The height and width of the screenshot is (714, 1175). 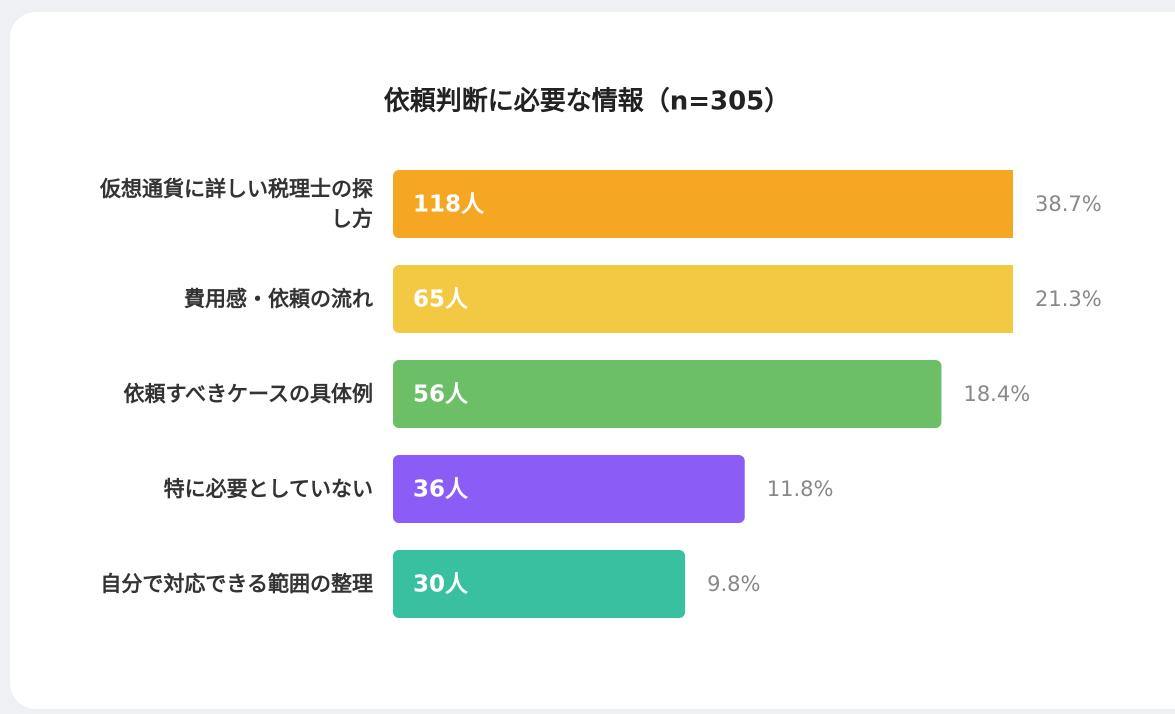 I want to click on category-label: 自分で対応できる範囲の整理, so click(x=236, y=584).